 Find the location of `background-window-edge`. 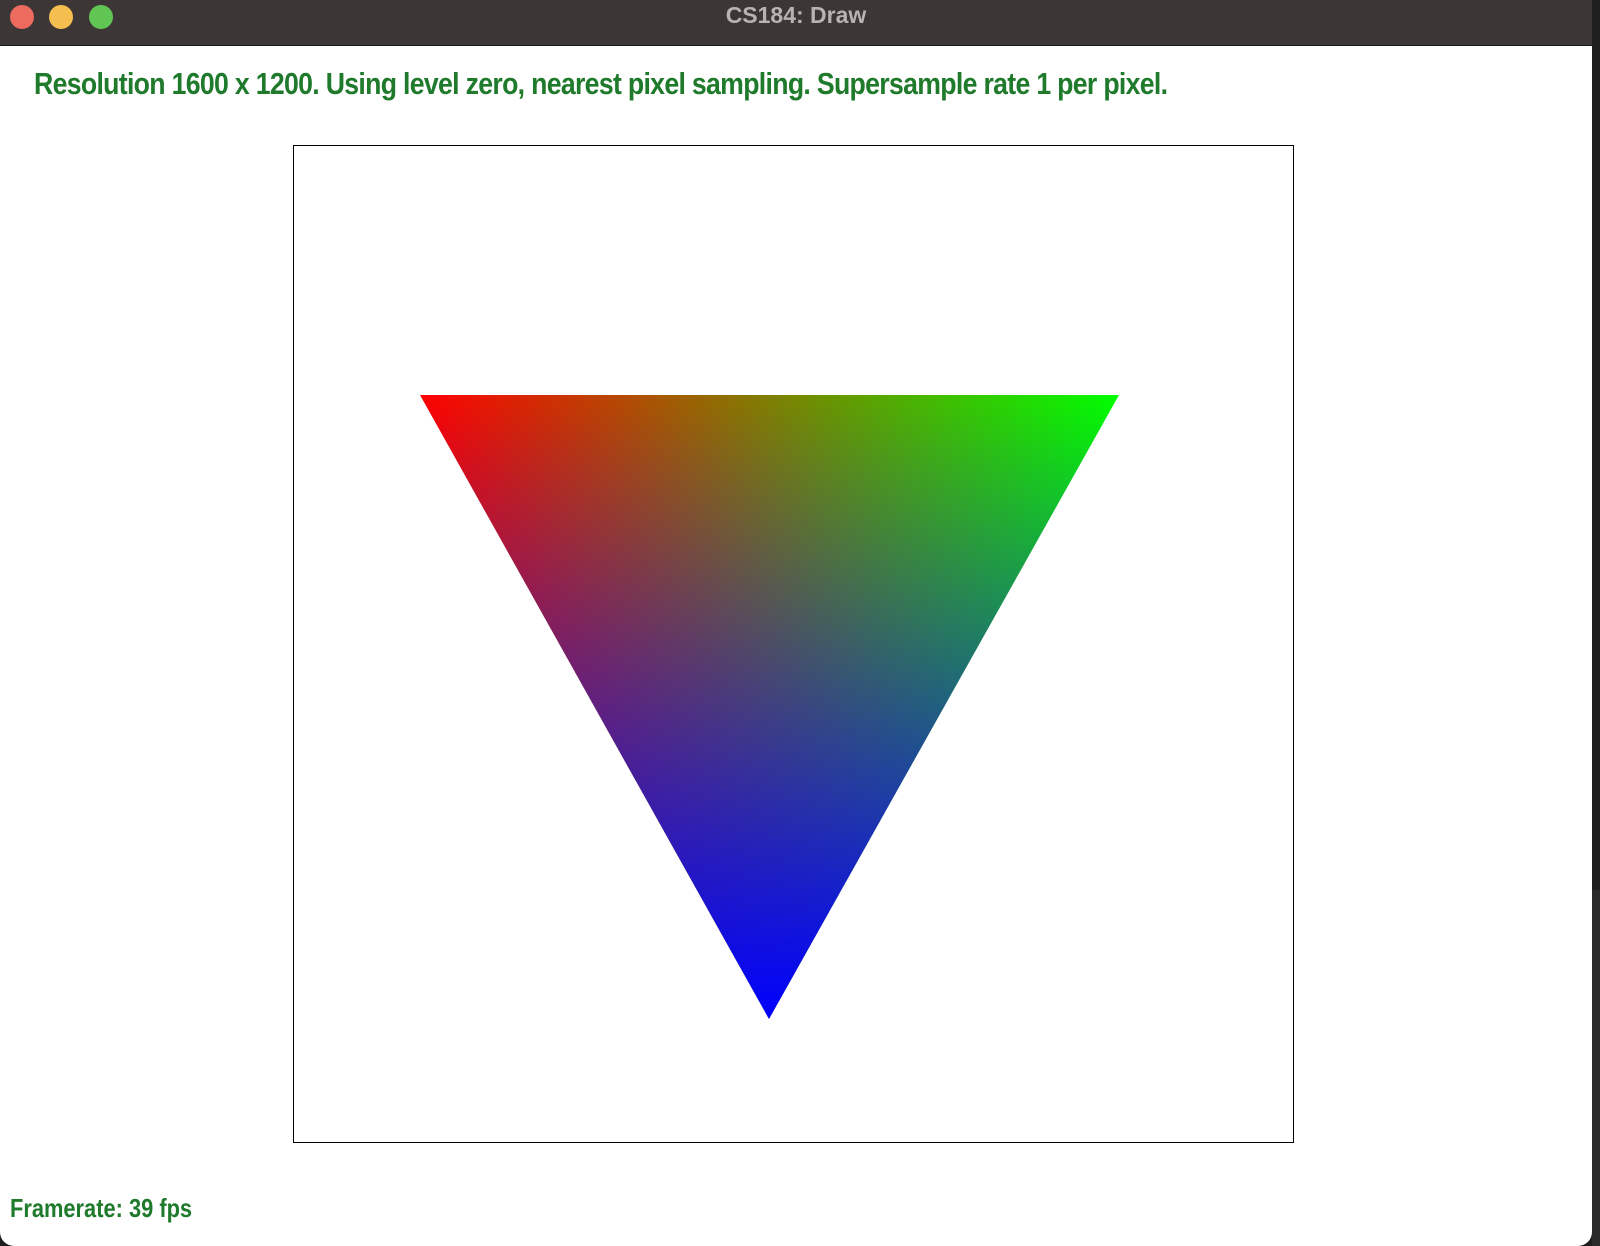

background-window-edge is located at coordinates (1596, 1068).